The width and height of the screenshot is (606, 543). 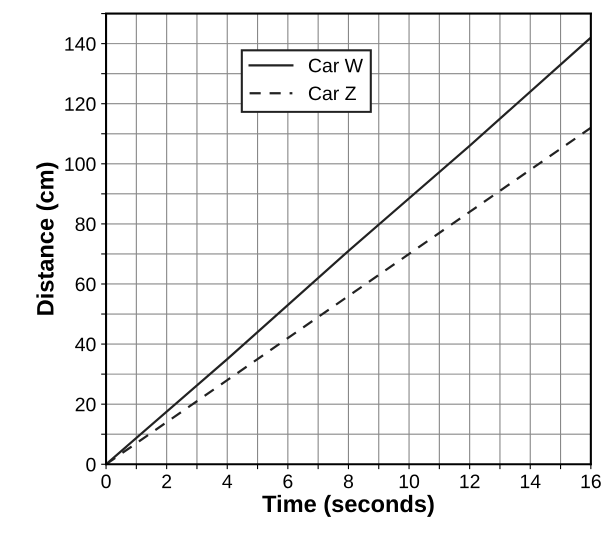 I want to click on x-tick-label: 12, so click(x=470, y=481).